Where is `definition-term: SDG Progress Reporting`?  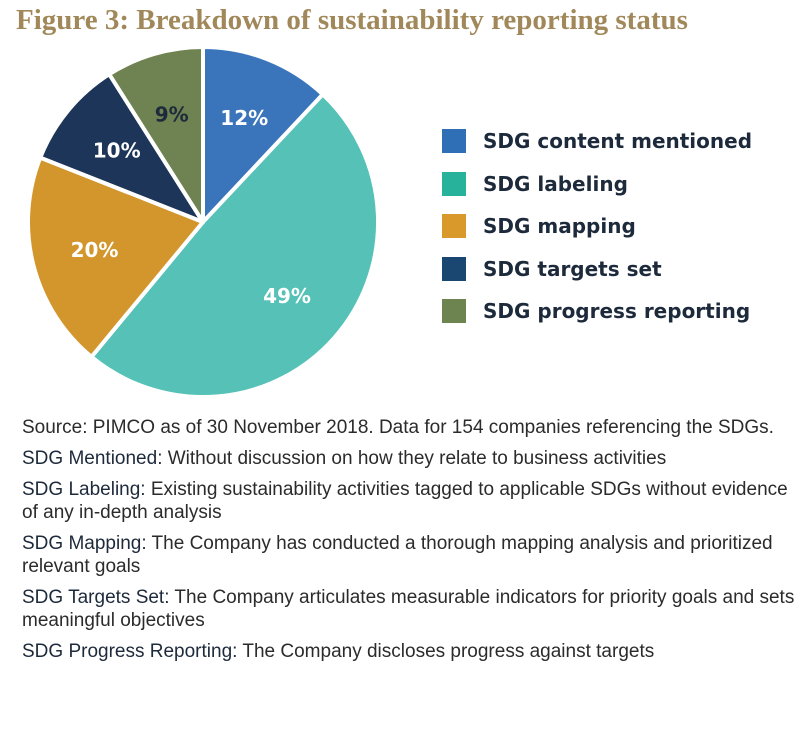 definition-term: SDG Progress Reporting is located at coordinates (127, 651).